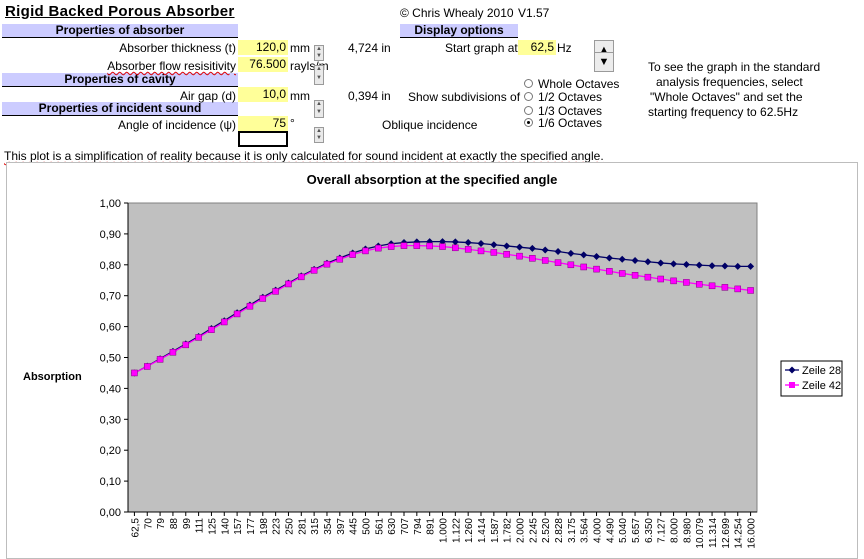 This screenshot has width=864, height=559. Describe the element at coordinates (52, 377) in the screenshot. I see `y-axis-label: Absorption` at that location.